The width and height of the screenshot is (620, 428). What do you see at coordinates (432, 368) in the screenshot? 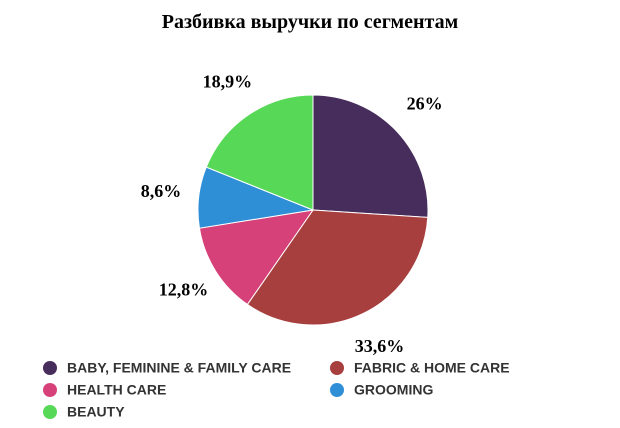
I see `legend-label: FABRIC & HOME CARE` at bounding box center [432, 368].